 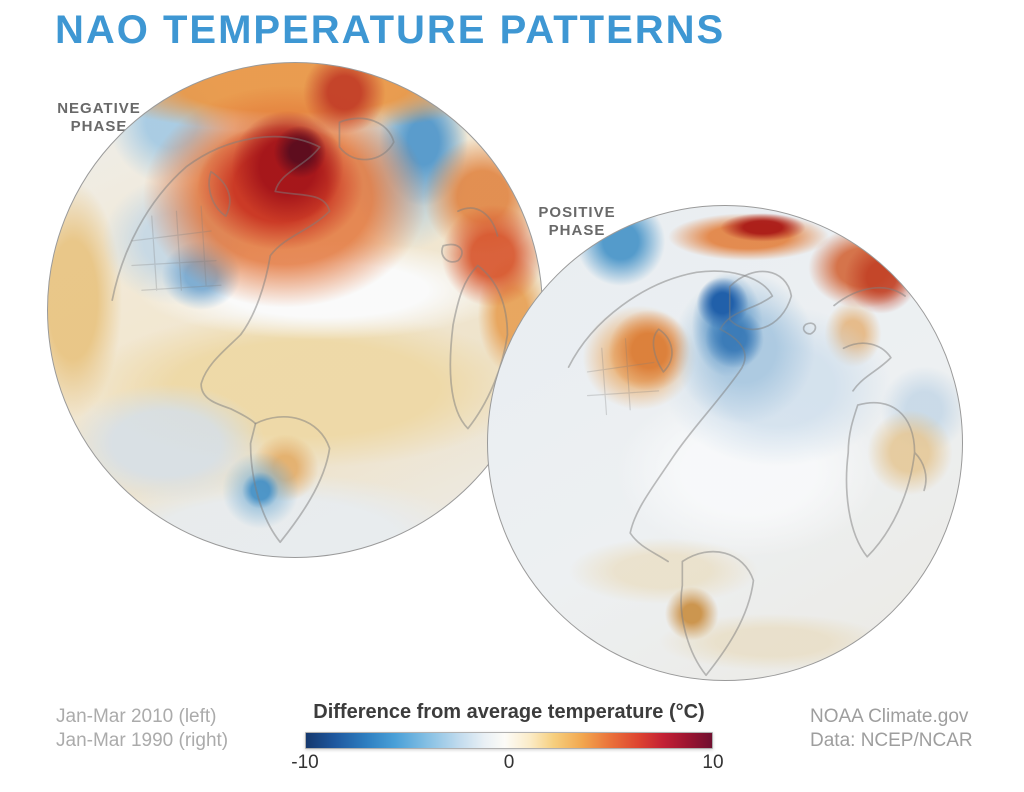 What do you see at coordinates (509, 712) in the screenshot?
I see `legend-title: Difference from average temperature (°C)` at bounding box center [509, 712].